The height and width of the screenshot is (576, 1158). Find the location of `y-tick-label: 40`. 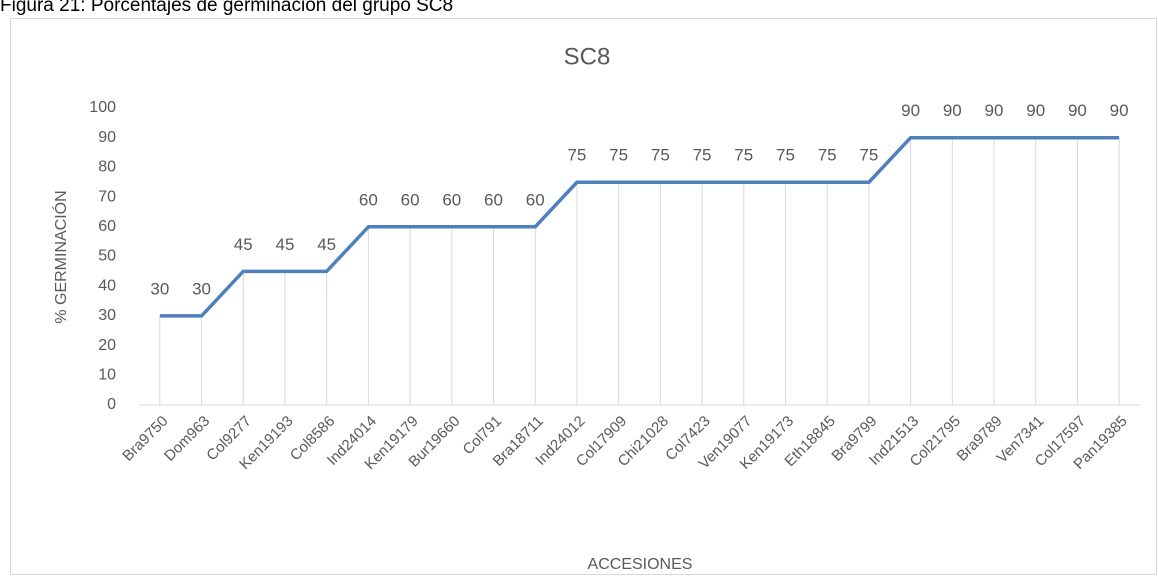

y-tick-label: 40 is located at coordinates (107, 285).